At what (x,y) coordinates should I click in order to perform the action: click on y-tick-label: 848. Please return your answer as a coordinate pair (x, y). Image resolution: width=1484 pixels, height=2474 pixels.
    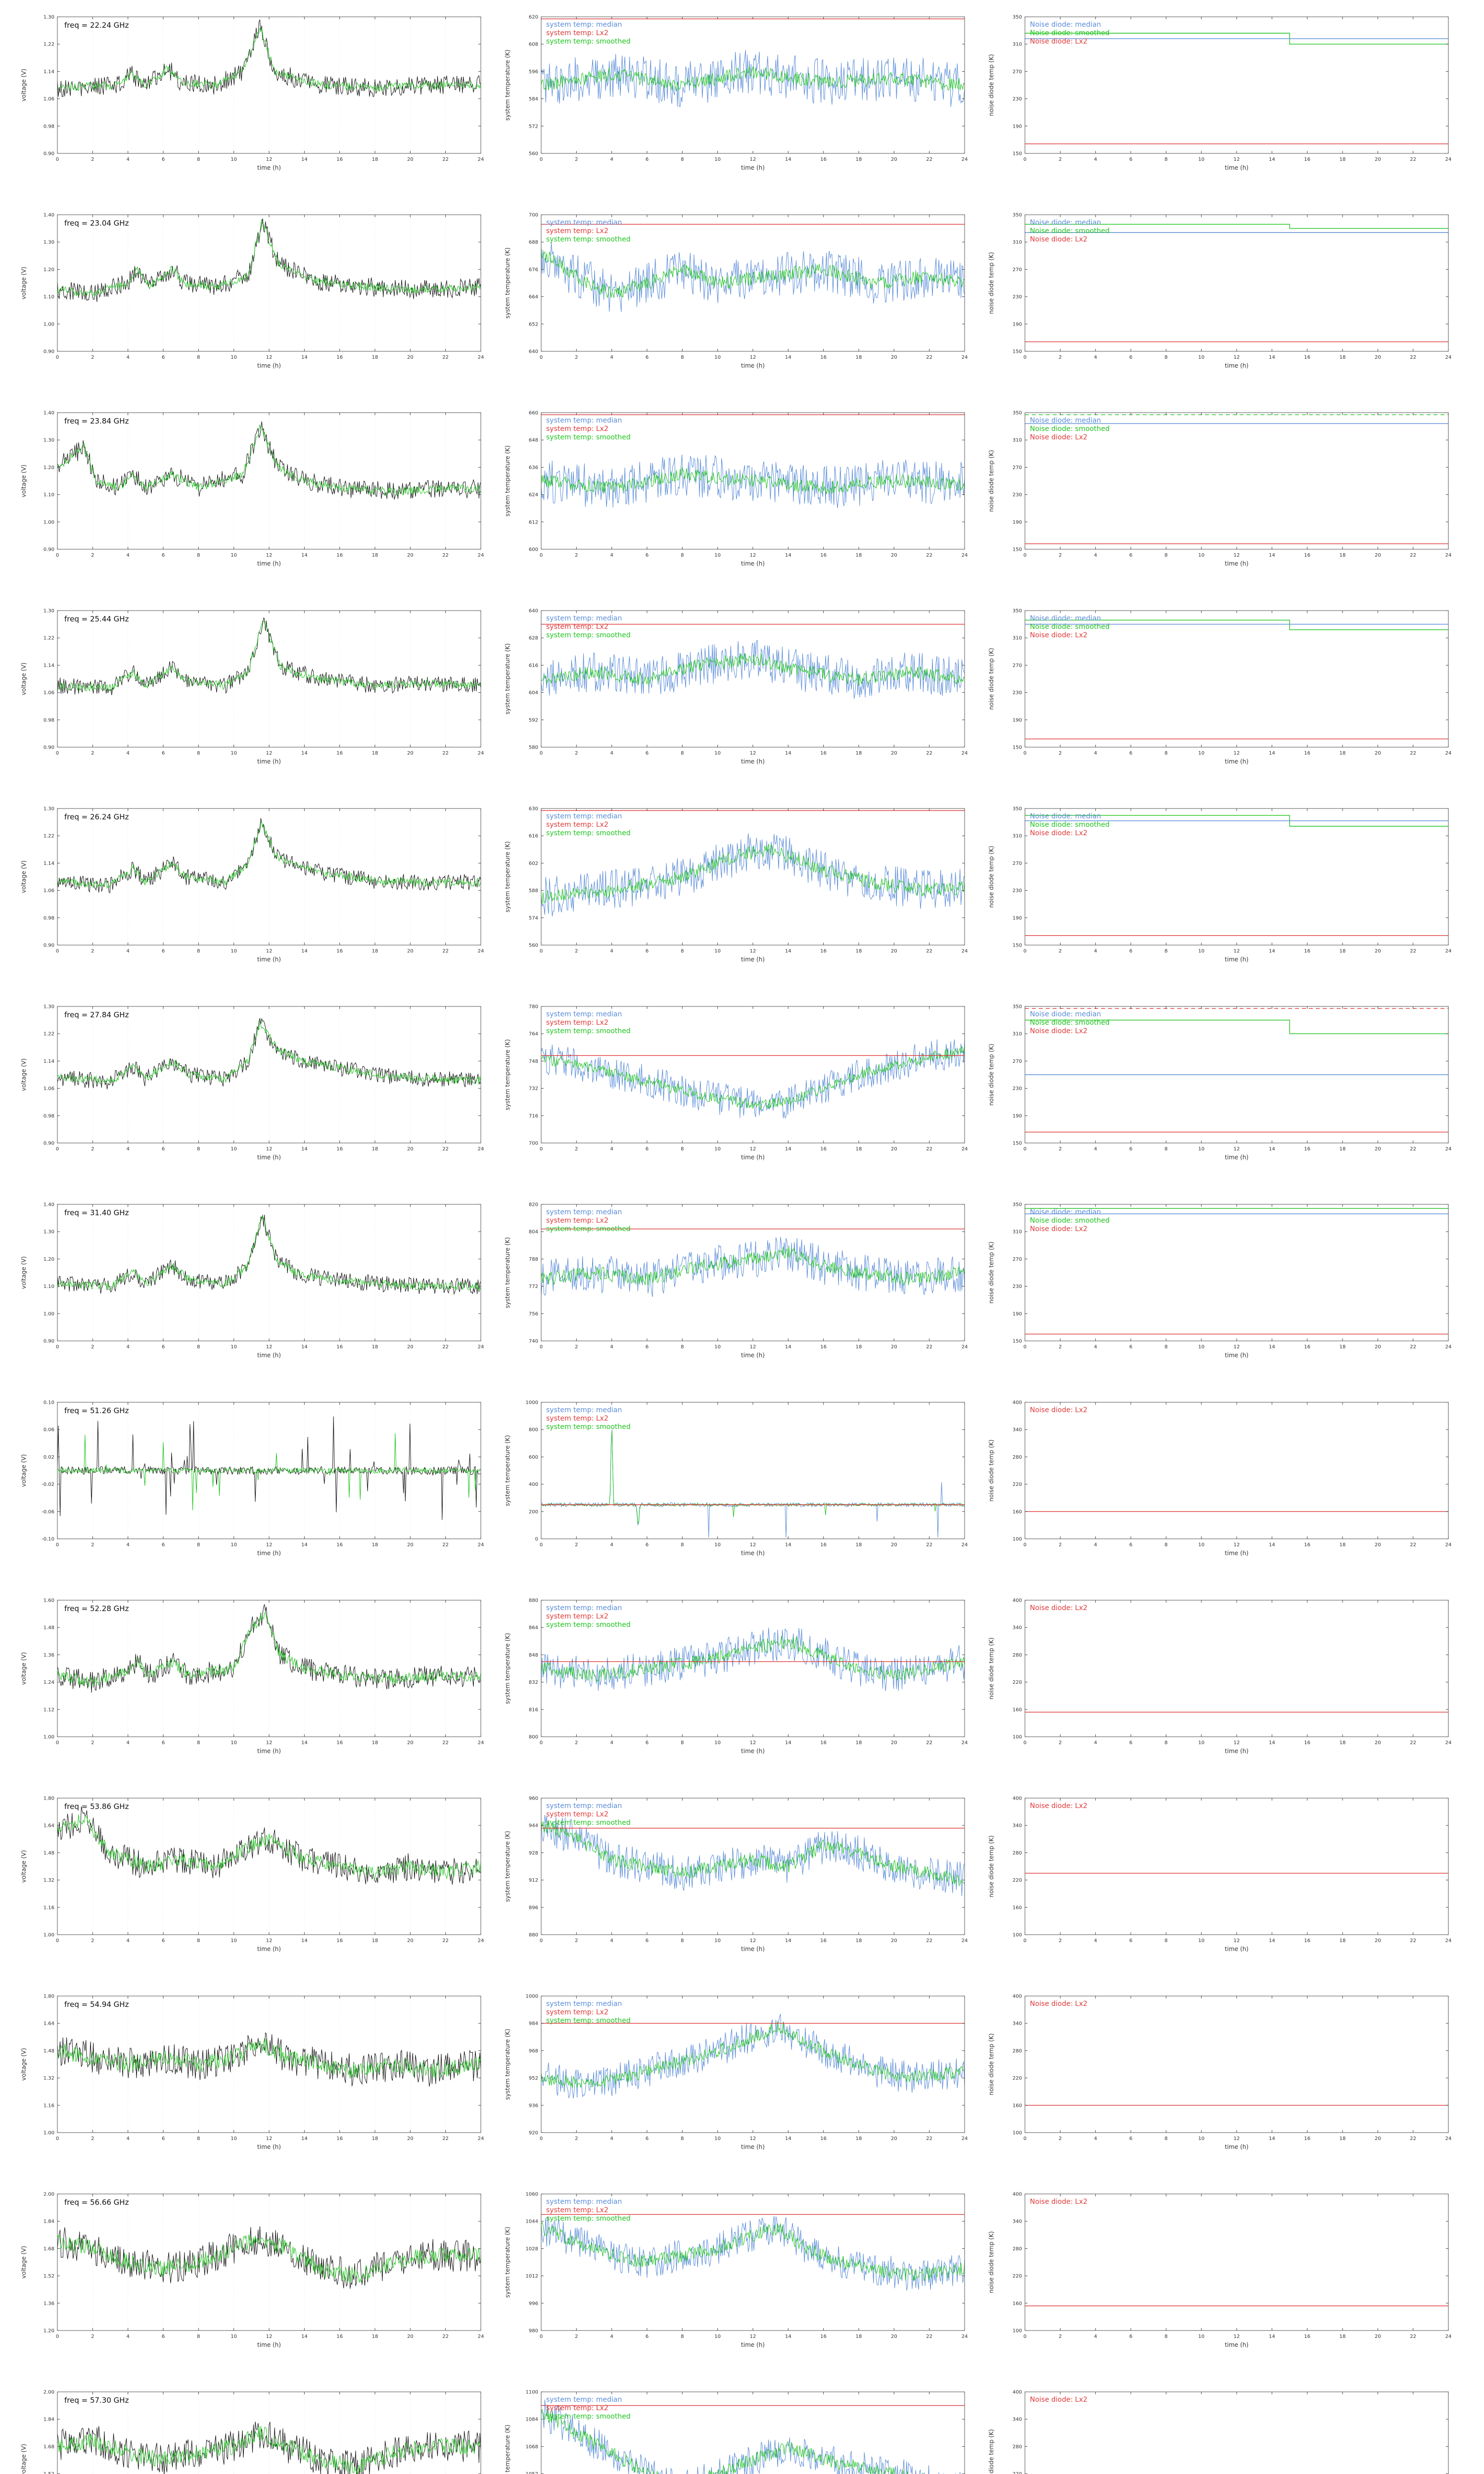
    Looking at the image, I should click on (533, 1656).